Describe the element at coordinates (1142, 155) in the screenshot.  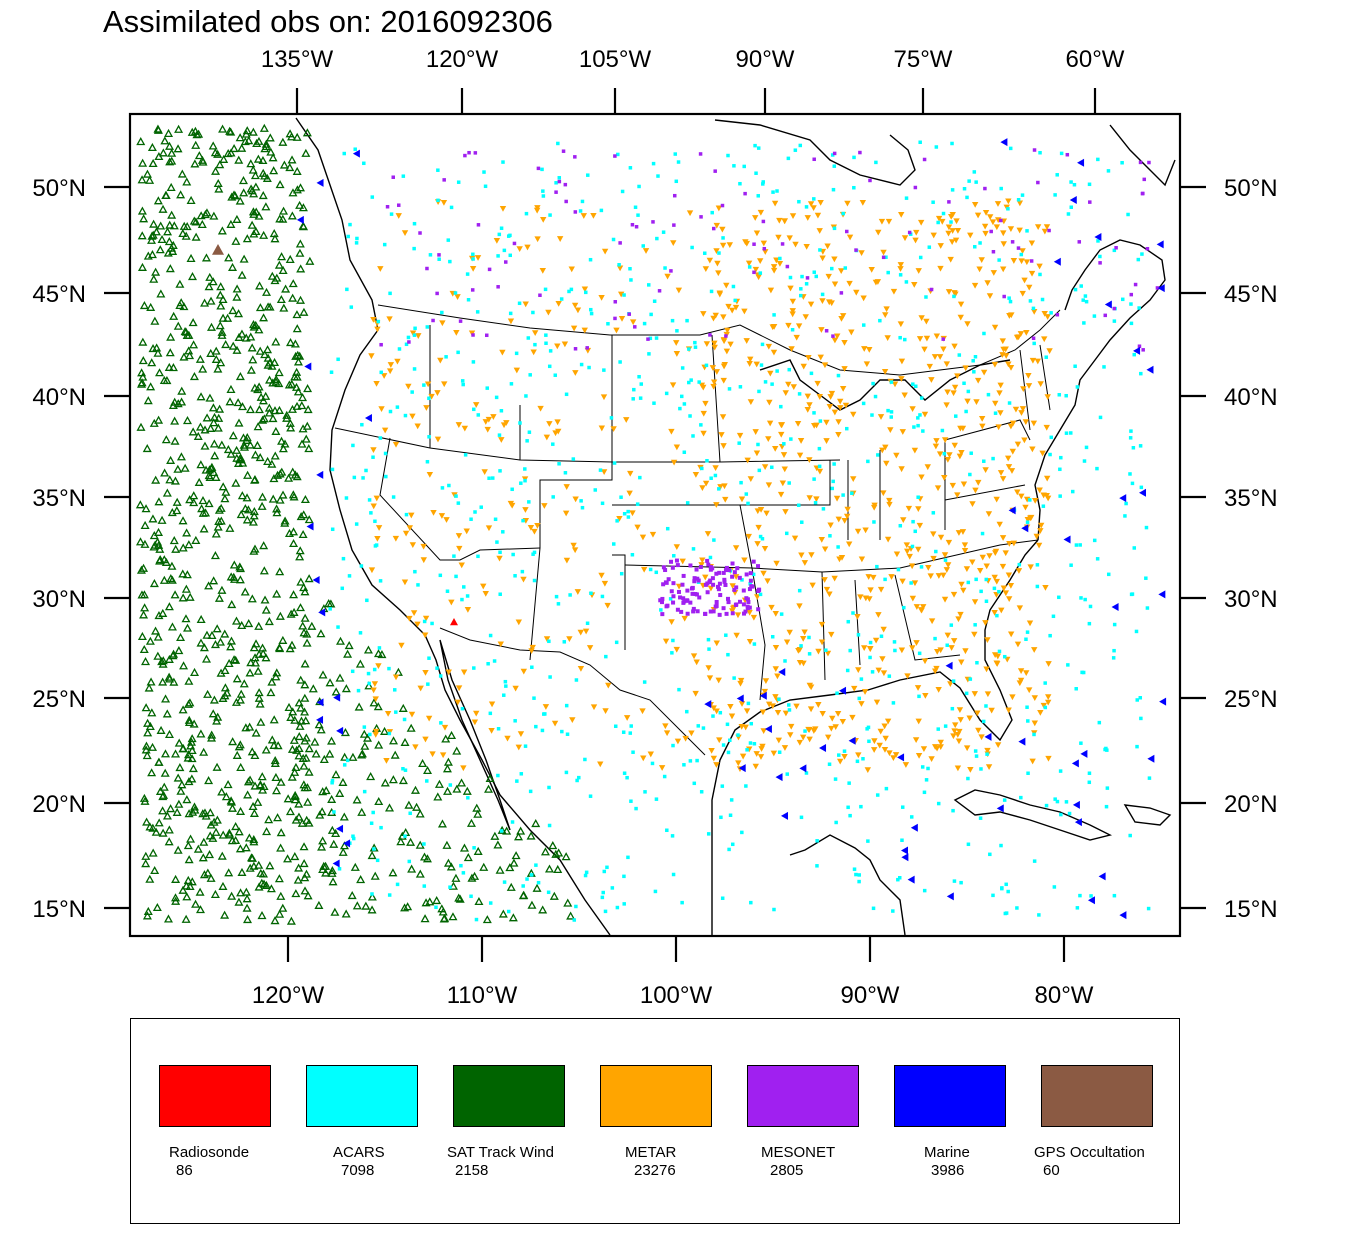
I see `labrador-coast` at that location.